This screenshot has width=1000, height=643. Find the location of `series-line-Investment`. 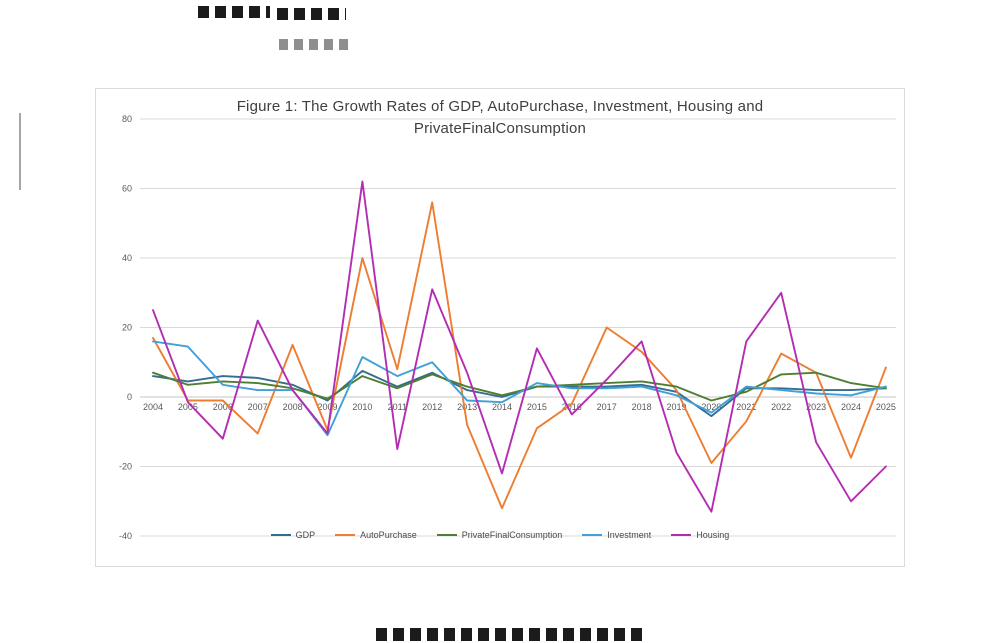

series-line-Investment is located at coordinates (519, 388).